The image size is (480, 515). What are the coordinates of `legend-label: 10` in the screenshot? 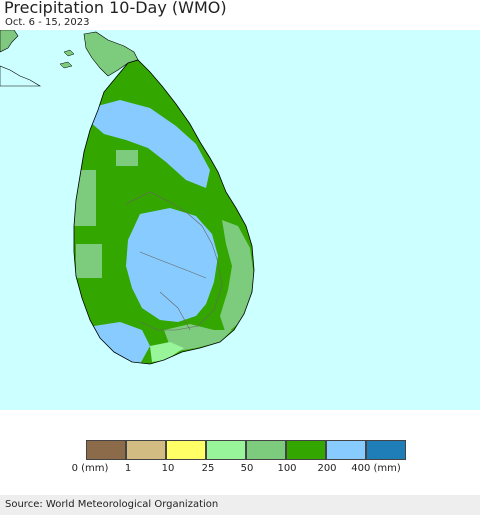 It's located at (168, 468).